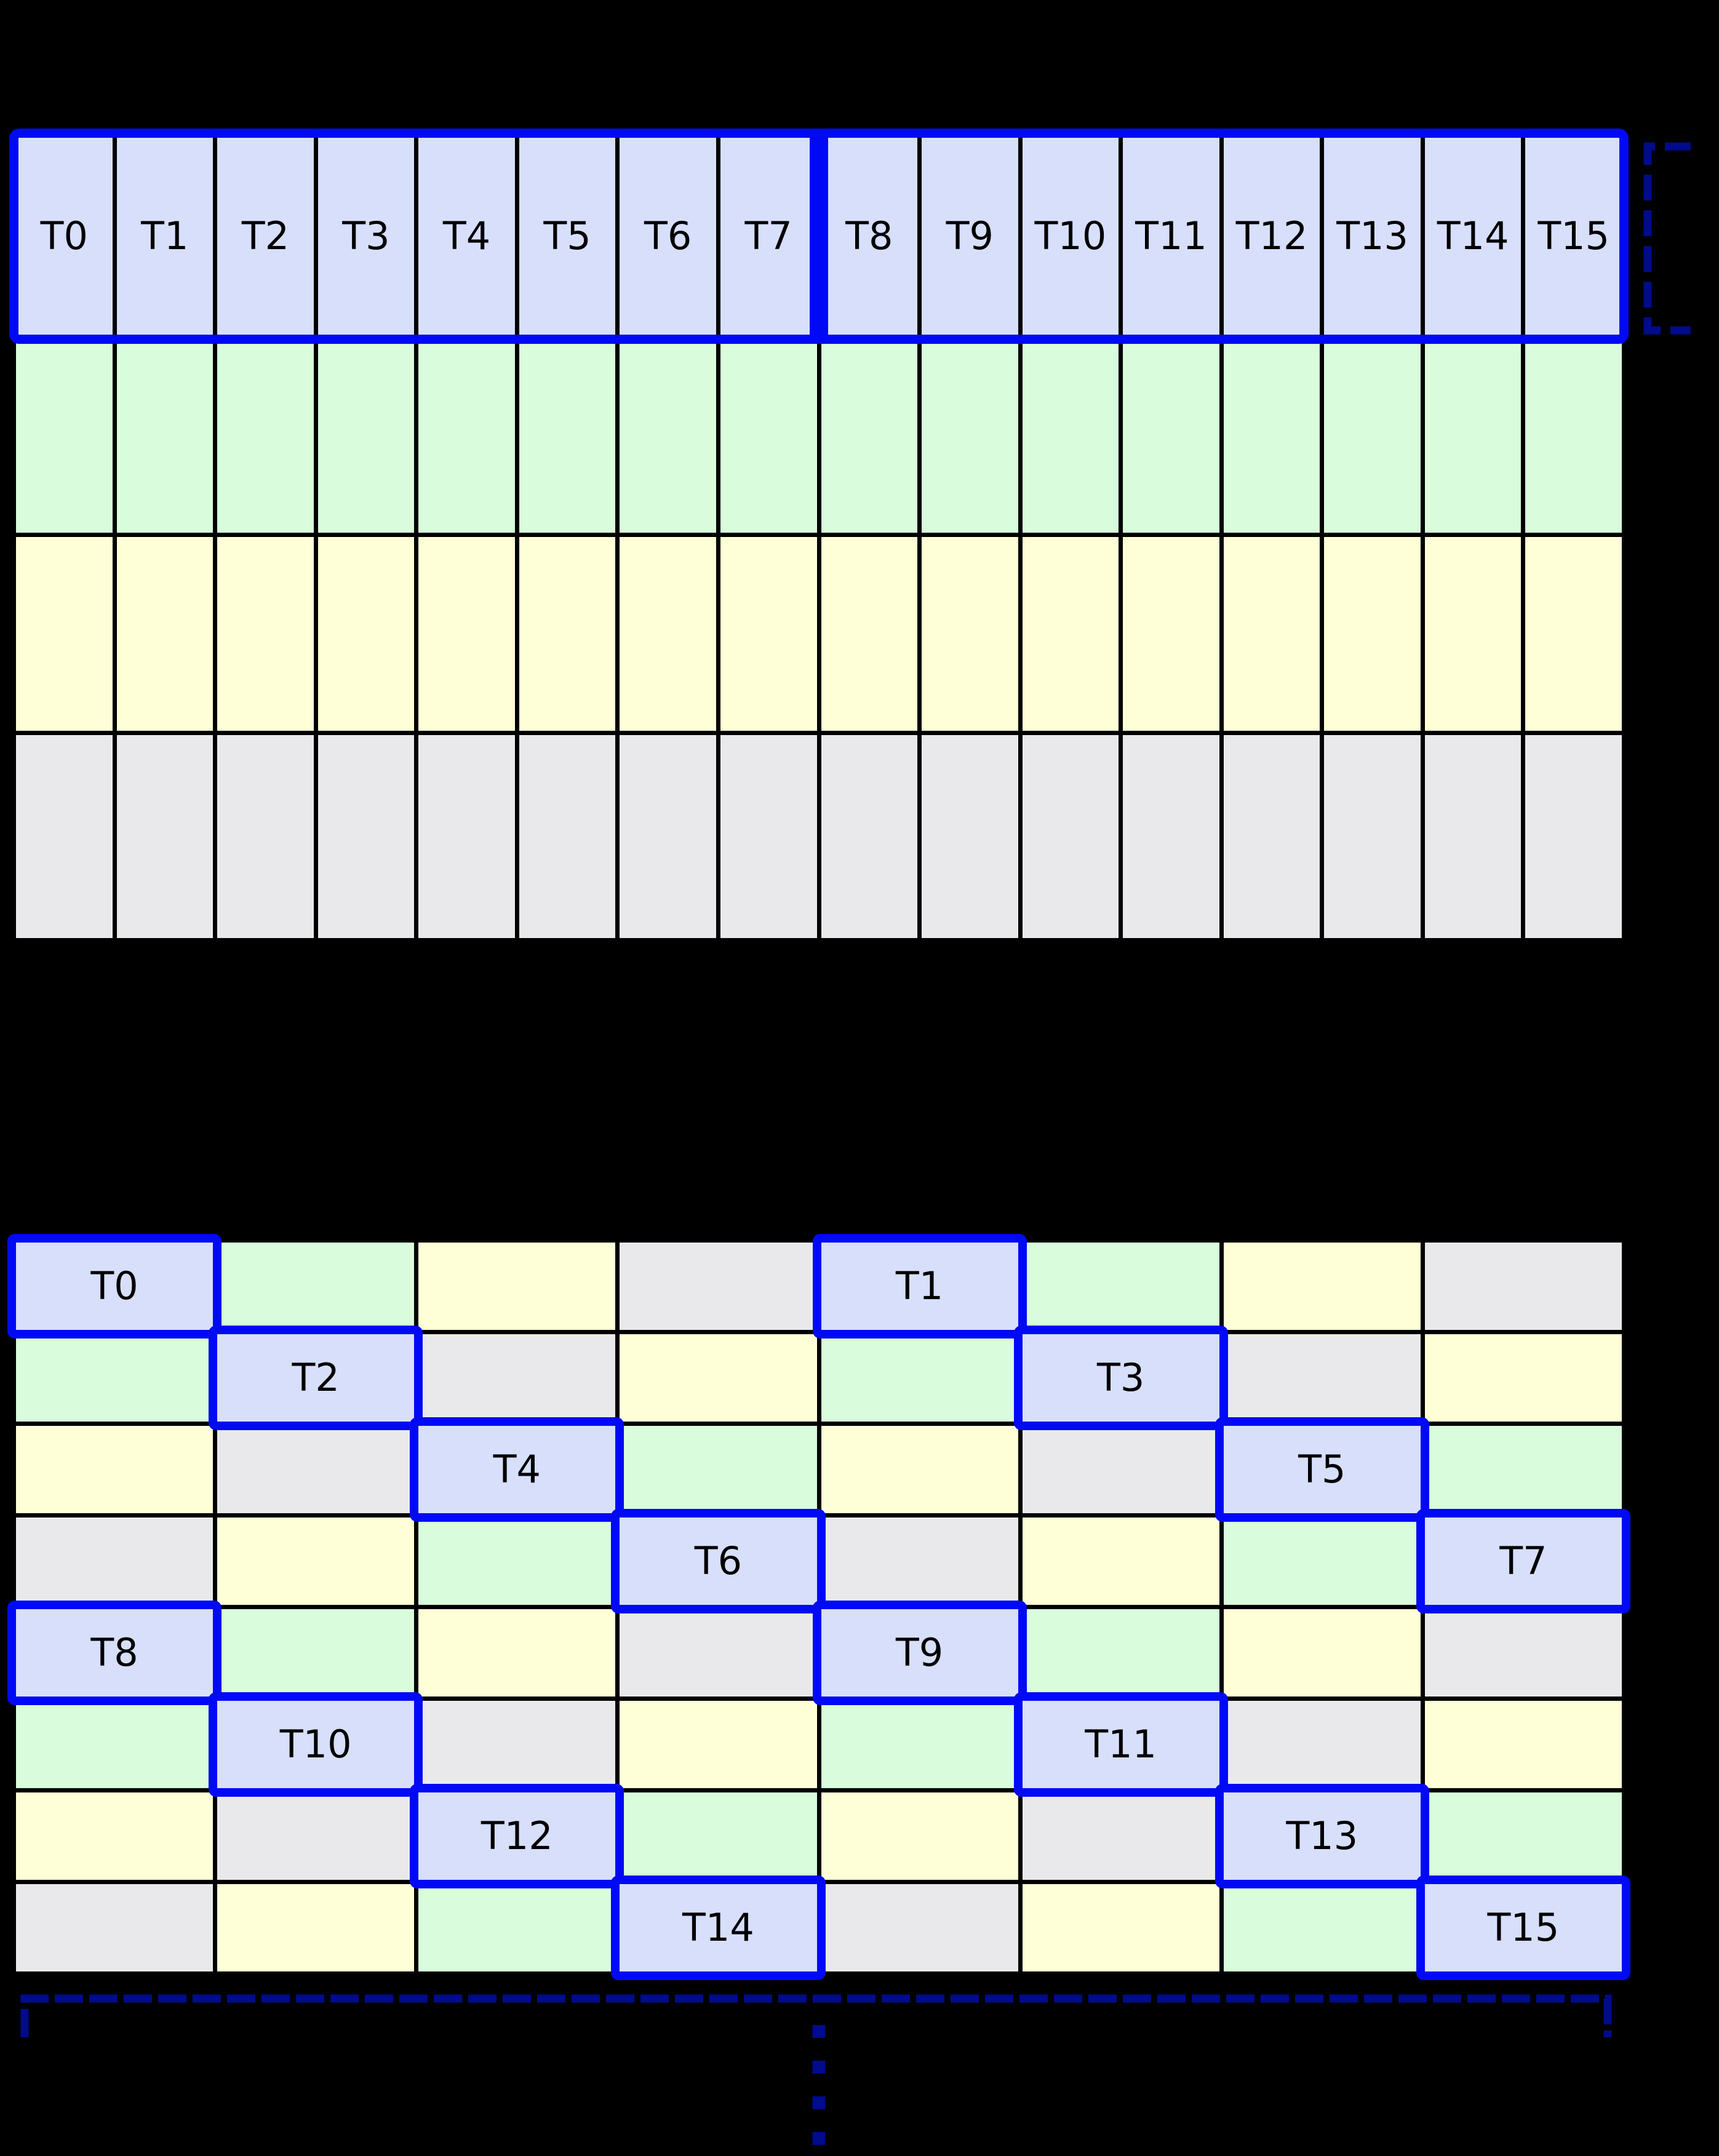  Describe the element at coordinates (870, 236) in the screenshot. I see `top-grid-thread-cell: T8` at that location.